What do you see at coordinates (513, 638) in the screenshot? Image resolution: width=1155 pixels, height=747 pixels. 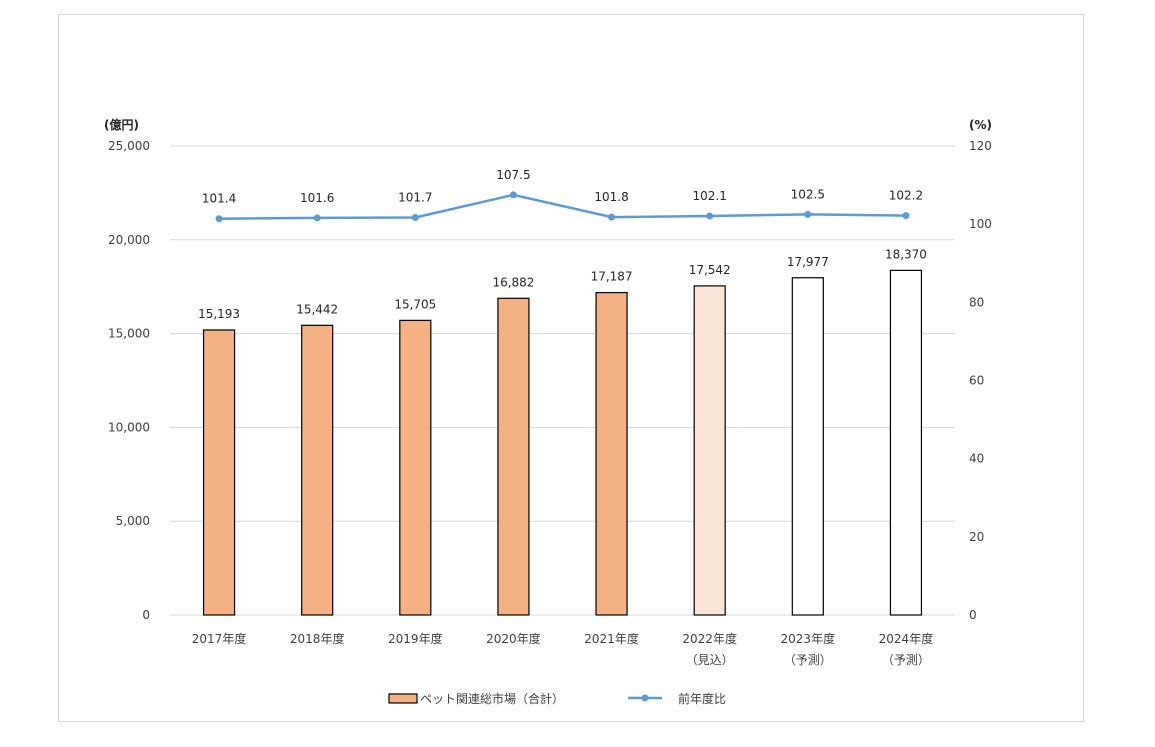 I see `x-tick-label: 2020年度` at bounding box center [513, 638].